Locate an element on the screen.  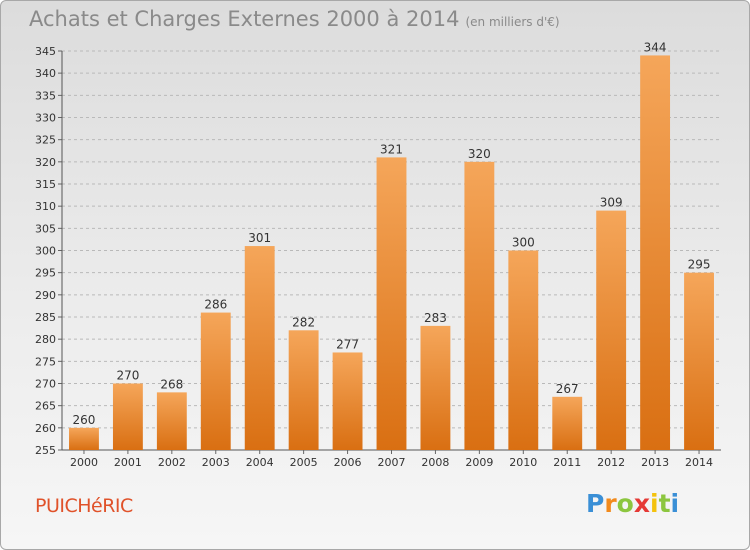
bar-2004 is located at coordinates (259, 348).